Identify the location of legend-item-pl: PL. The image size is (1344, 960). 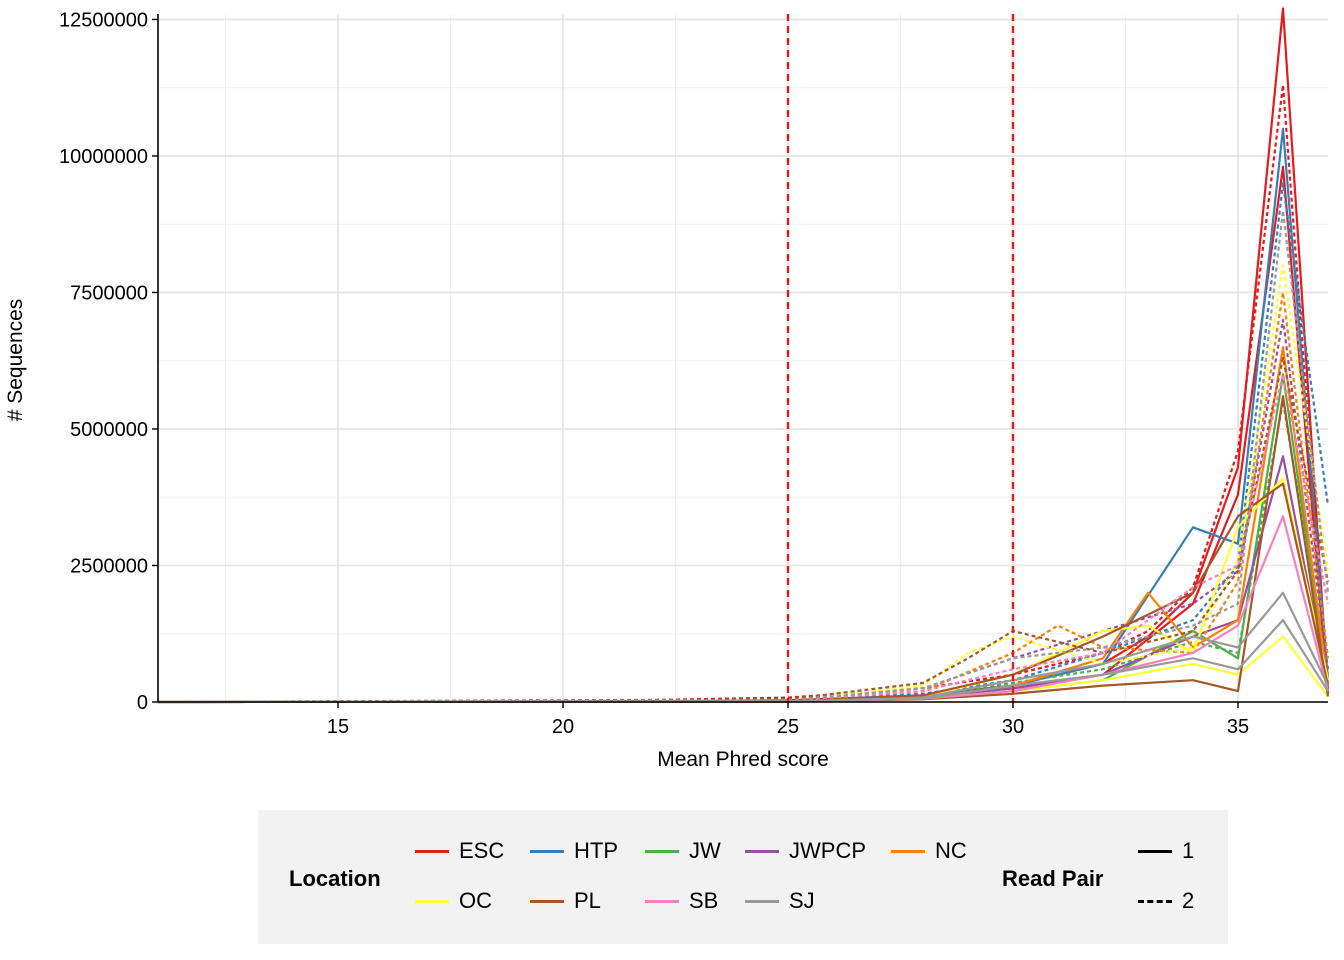
(565, 901).